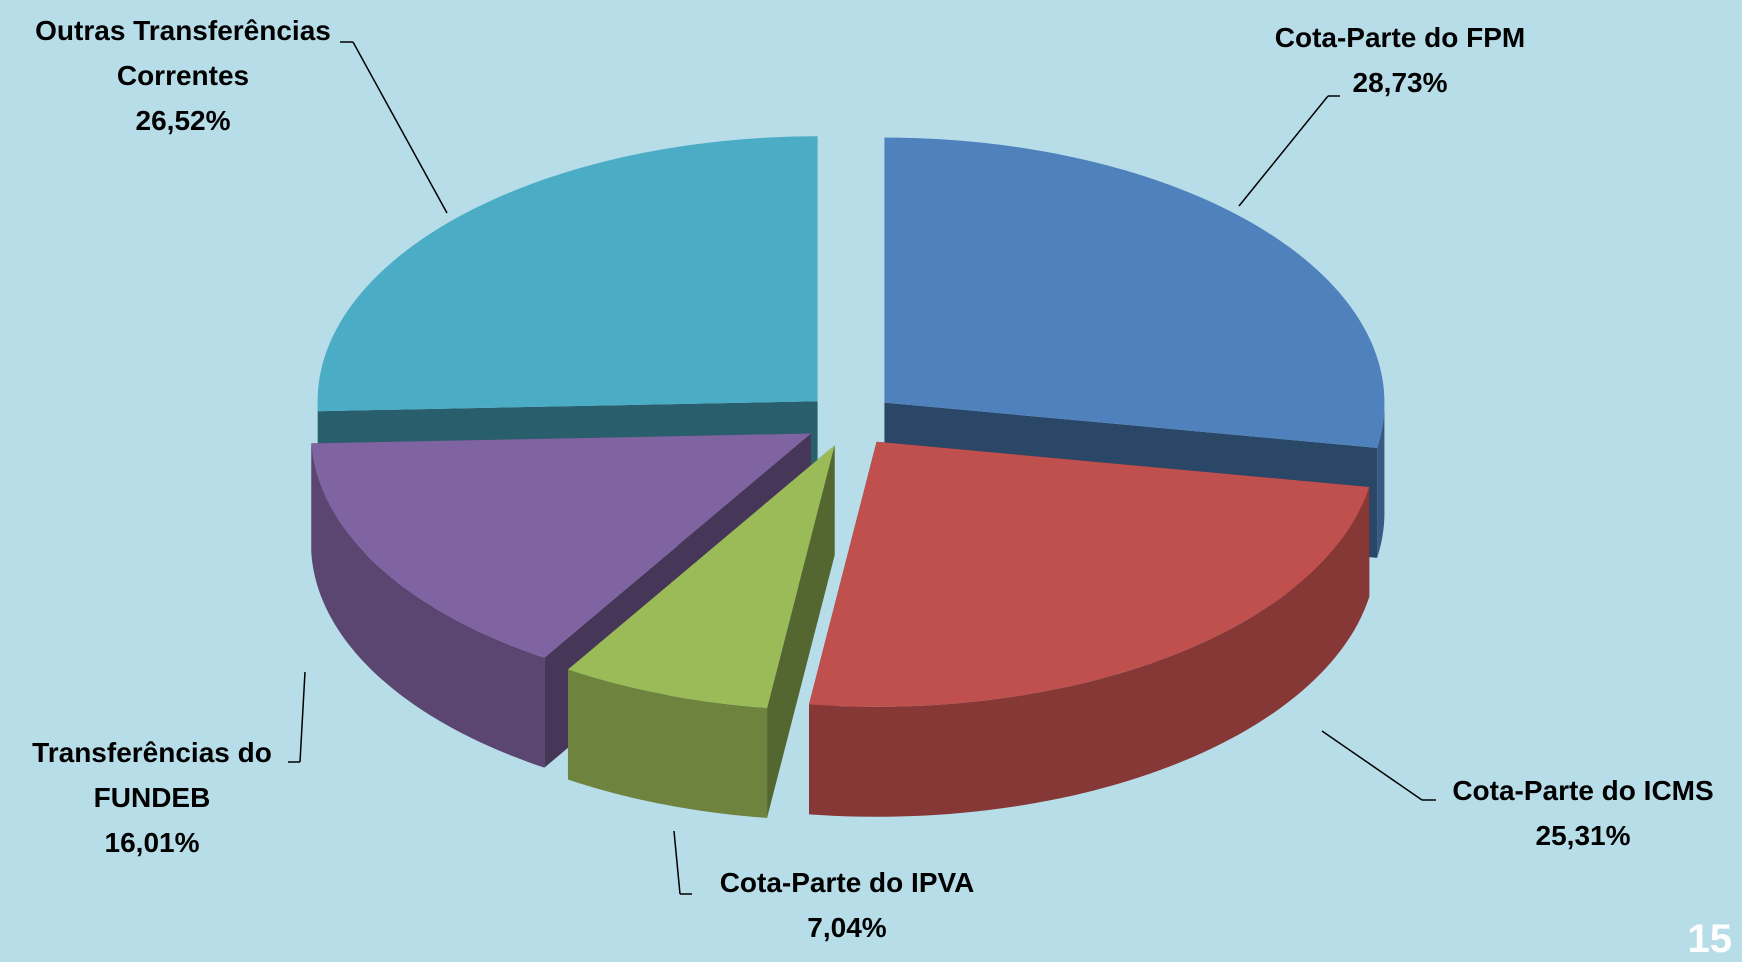  I want to click on category-label: Cota-Parte do FPM, so click(1400, 37).